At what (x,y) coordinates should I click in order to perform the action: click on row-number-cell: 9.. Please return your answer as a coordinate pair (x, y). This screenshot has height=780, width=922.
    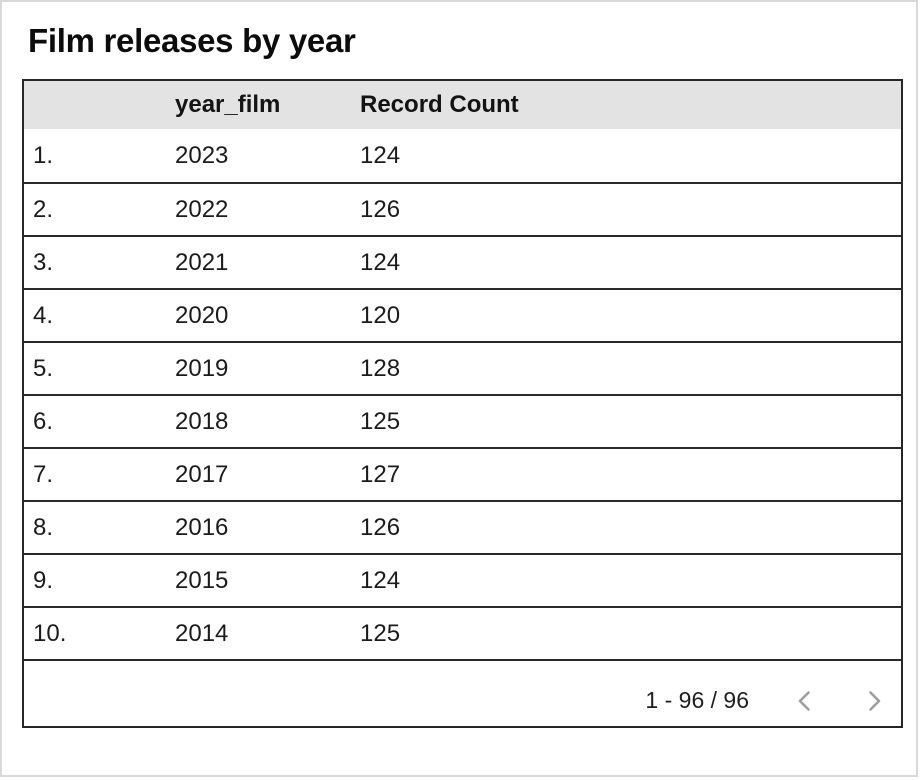
    Looking at the image, I should click on (43, 580).